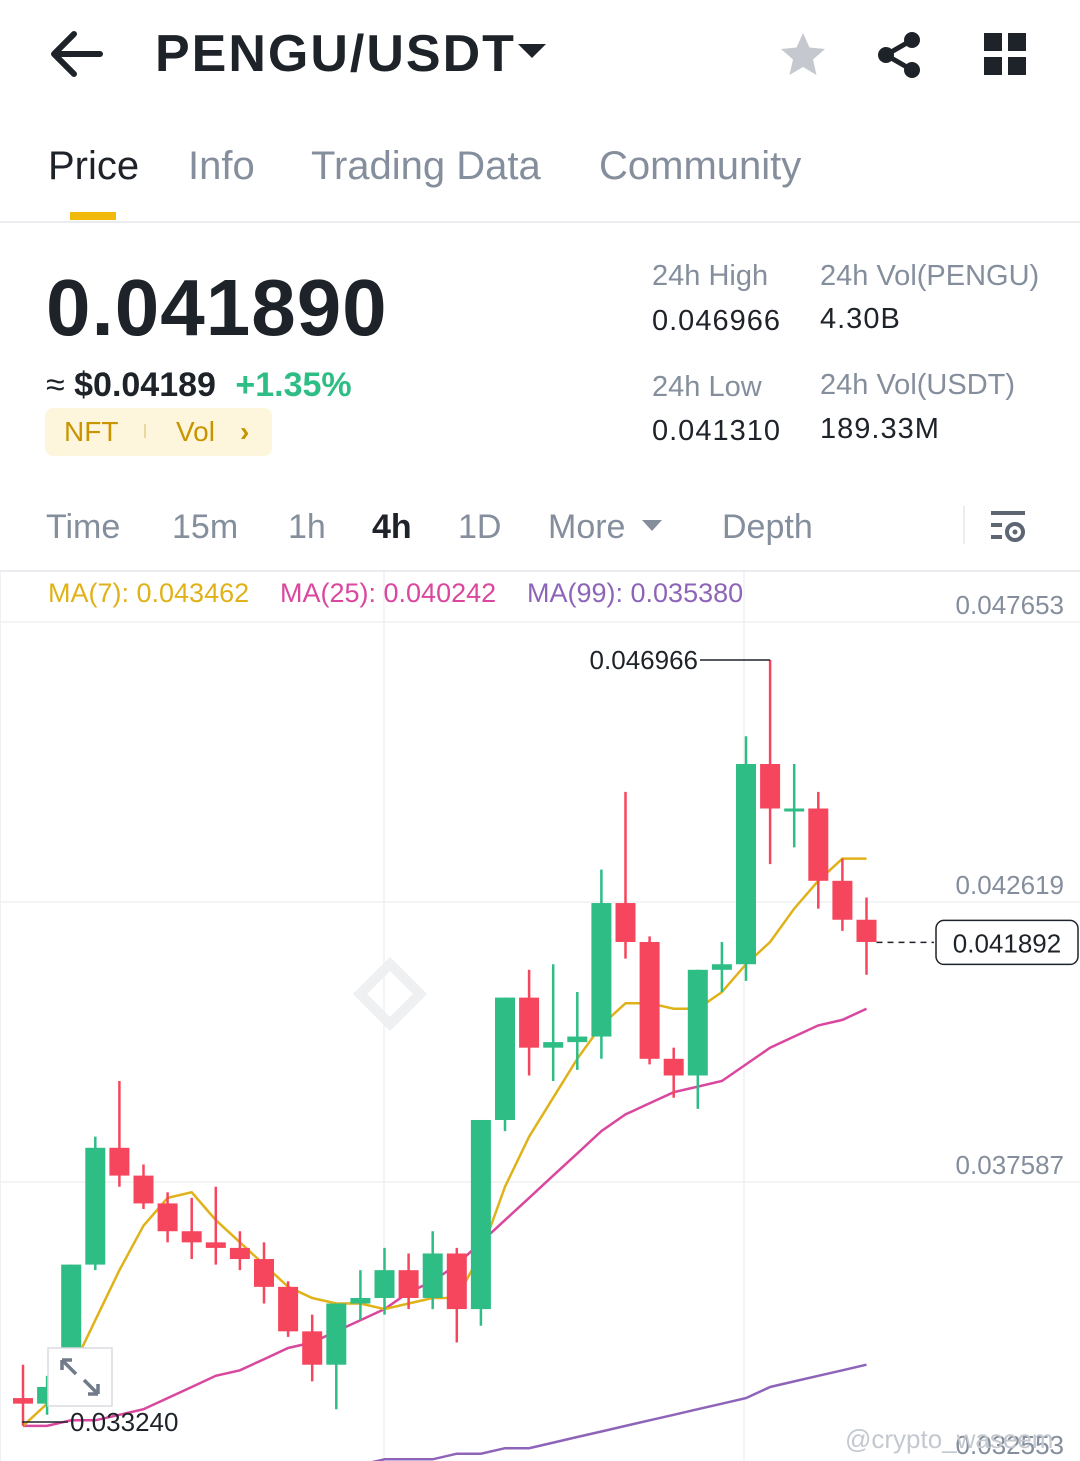  Describe the element at coordinates (293, 385) in the screenshot. I see `price-change-percent: +1.35%` at that location.